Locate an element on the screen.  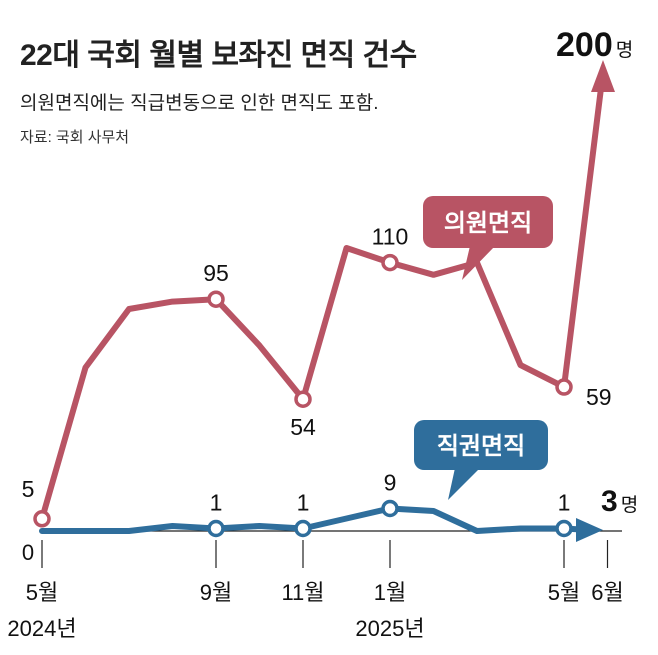
series-arrowhead-red is located at coordinates (603, 76).